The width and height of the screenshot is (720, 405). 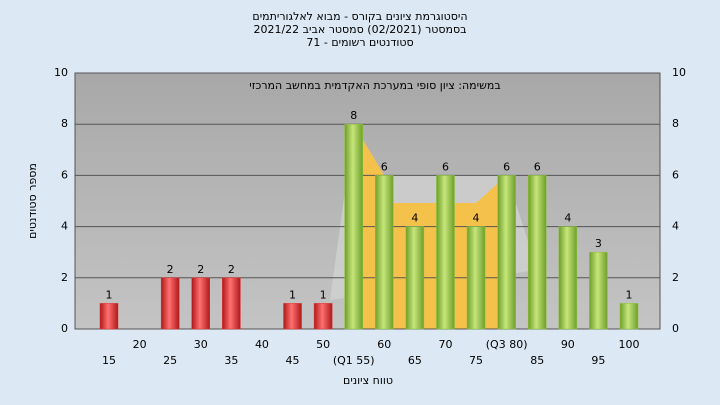 What do you see at coordinates (293, 360) in the screenshot?
I see `x-tick-label: 45` at bounding box center [293, 360].